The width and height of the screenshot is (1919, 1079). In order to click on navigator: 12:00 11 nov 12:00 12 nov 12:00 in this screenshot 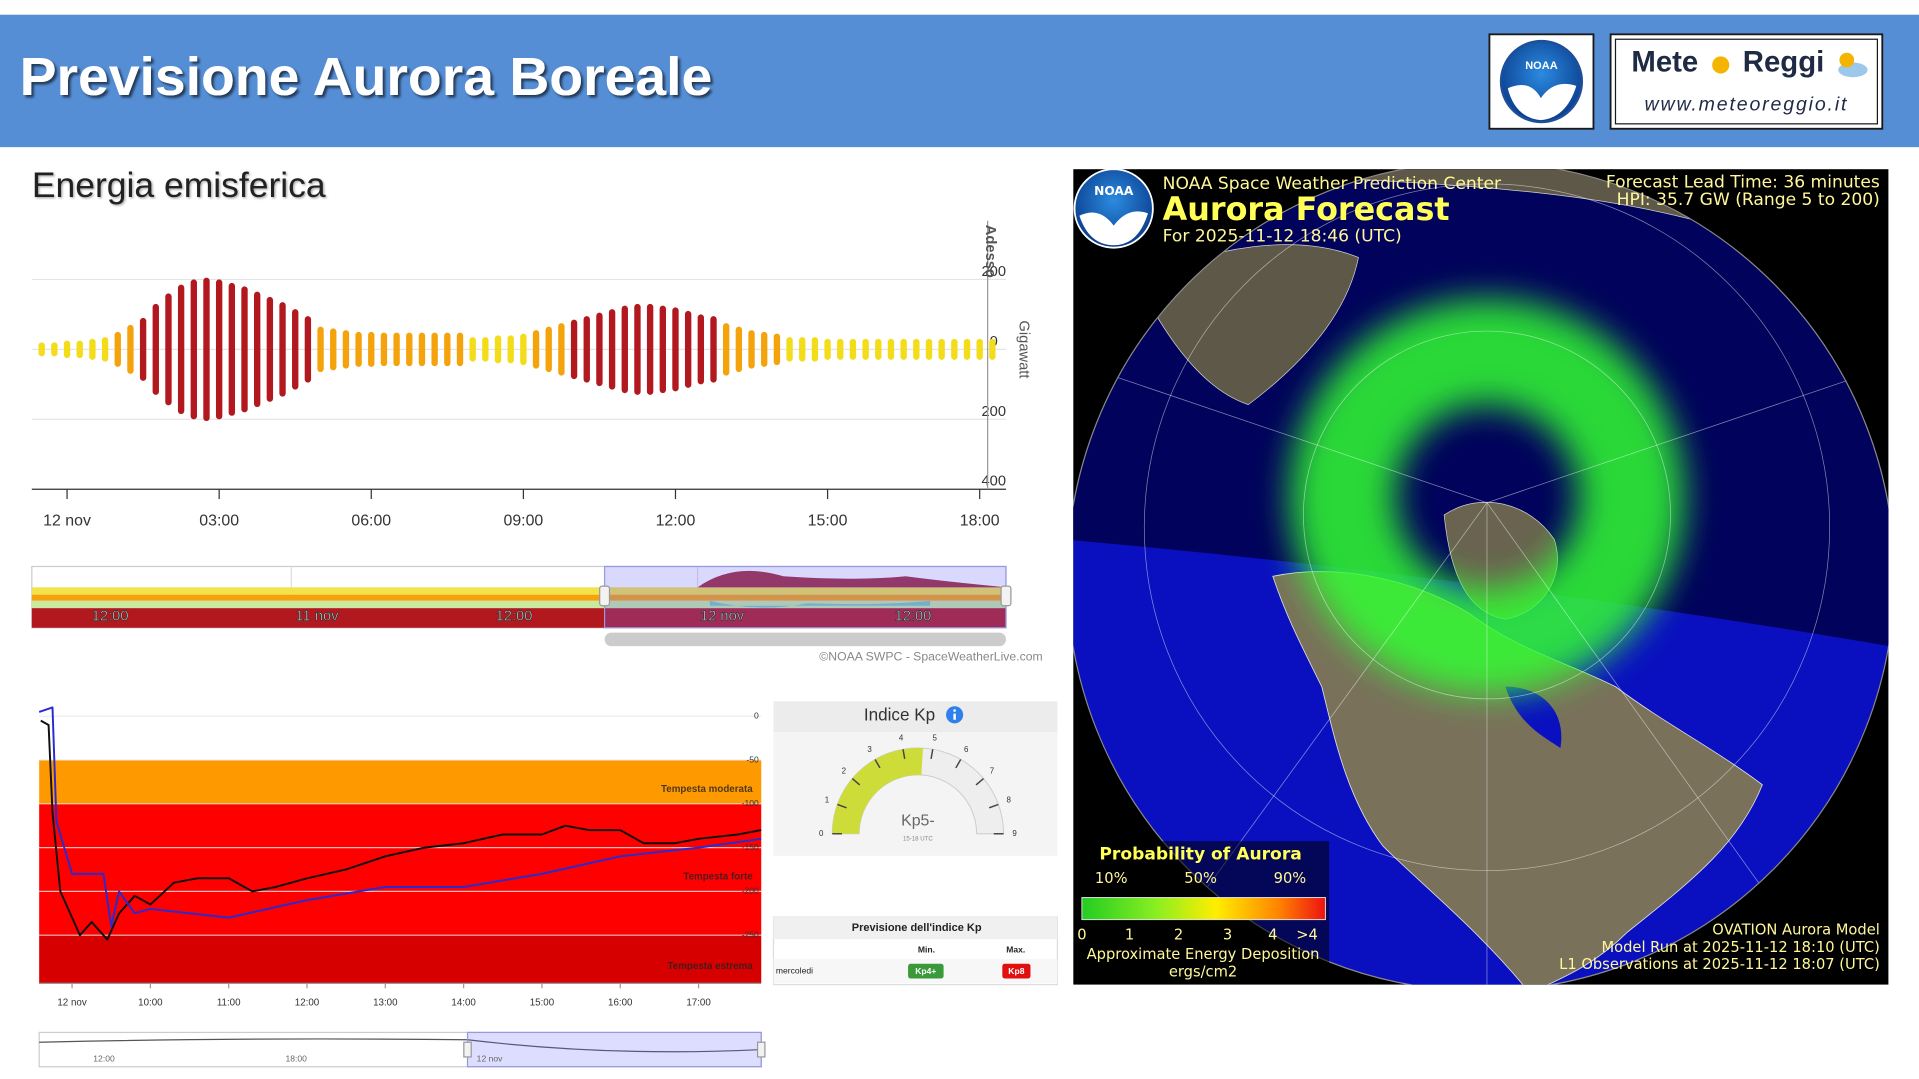, I will do `click(521, 606)`.